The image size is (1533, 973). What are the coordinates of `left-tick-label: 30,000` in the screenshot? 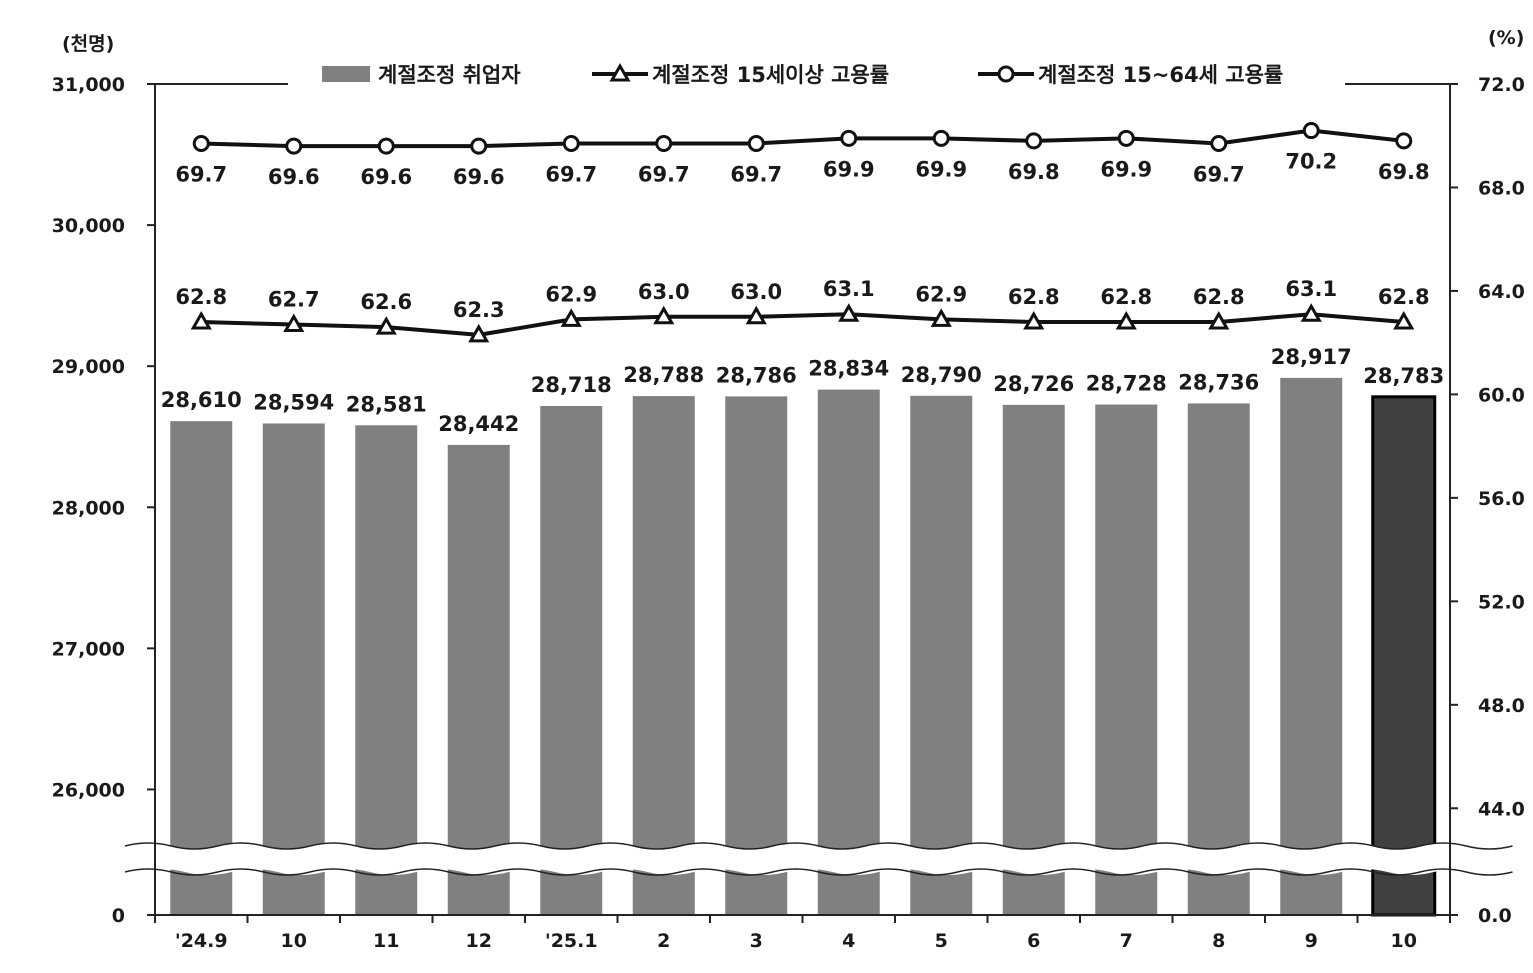 It's located at (88, 226).